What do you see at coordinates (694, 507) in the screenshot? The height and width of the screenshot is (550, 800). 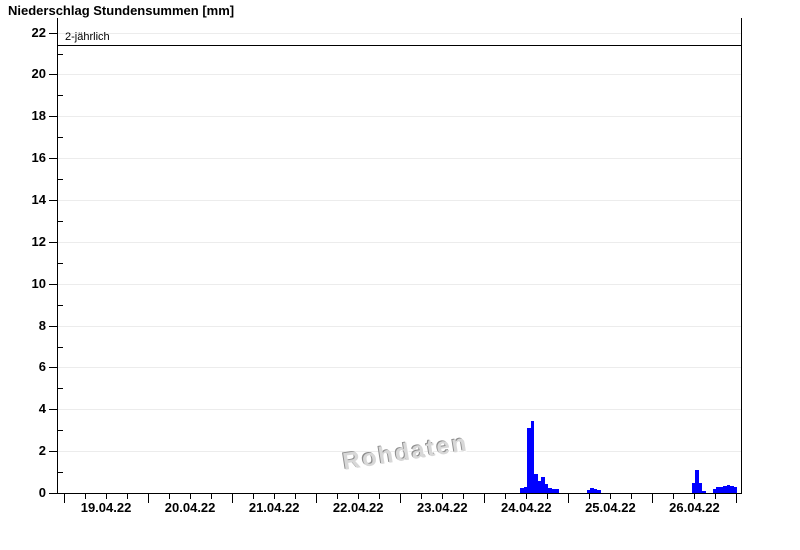 I see `x-axis-tick-label: 26.04.22` at bounding box center [694, 507].